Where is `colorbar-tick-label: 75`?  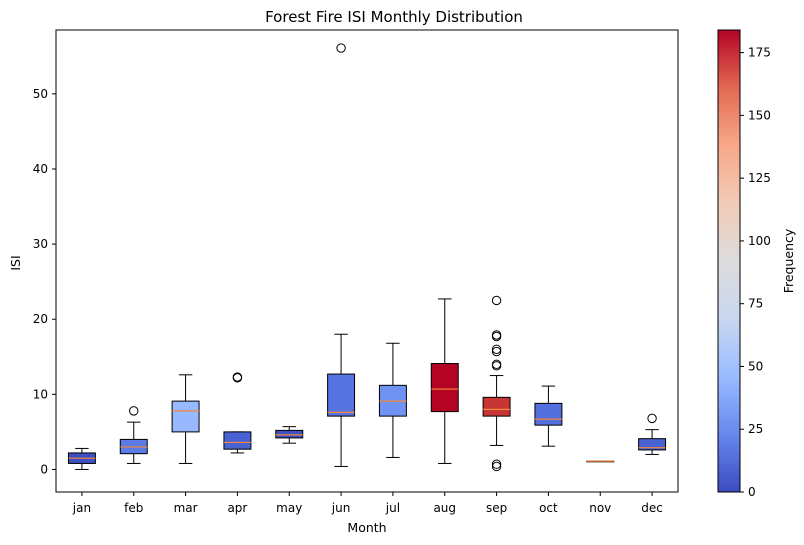 colorbar-tick-label: 75 is located at coordinates (755, 304).